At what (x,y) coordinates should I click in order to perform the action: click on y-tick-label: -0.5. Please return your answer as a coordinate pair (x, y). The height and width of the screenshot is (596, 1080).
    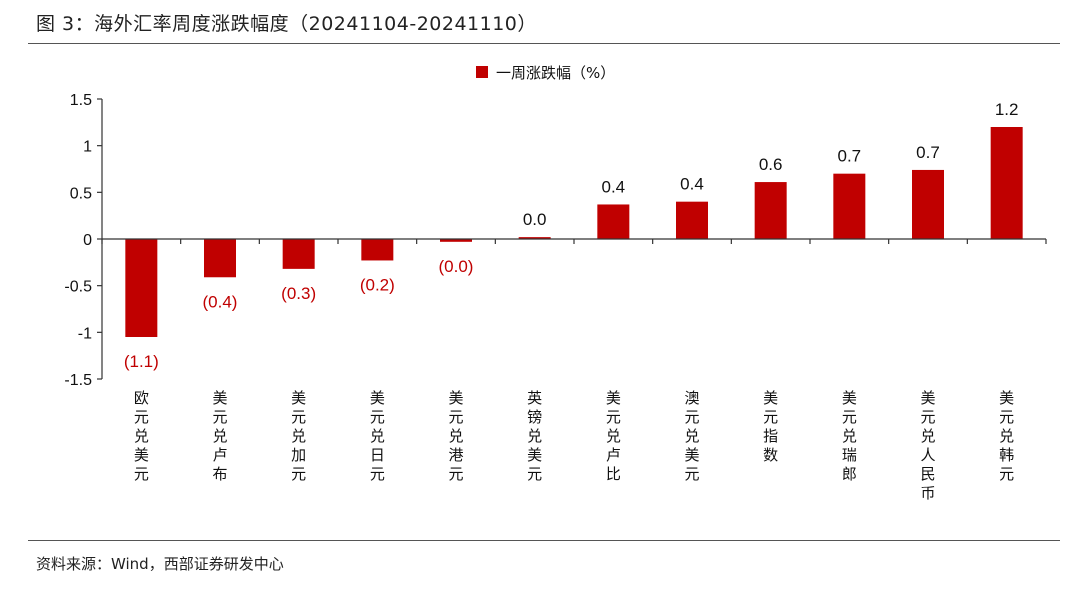
    Looking at the image, I should click on (78, 287).